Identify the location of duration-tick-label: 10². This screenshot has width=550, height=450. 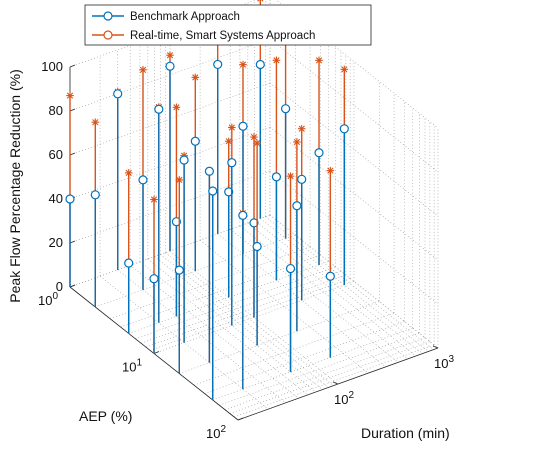
(344, 398).